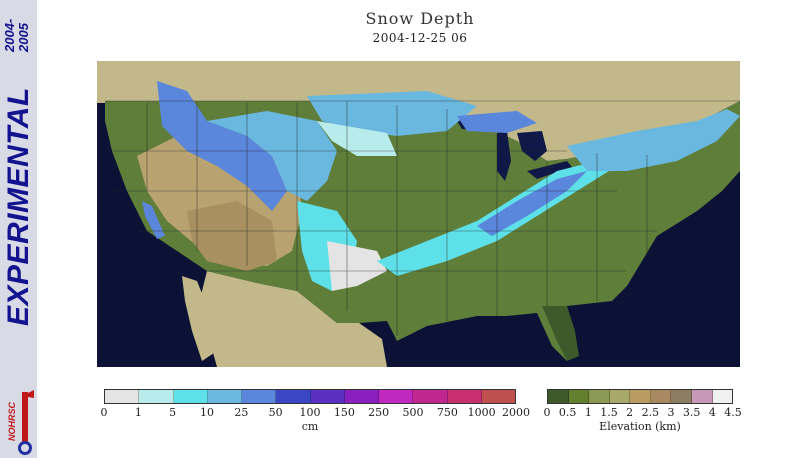 The width and height of the screenshot is (800, 458). I want to click on baja-land, so click(199, 318).